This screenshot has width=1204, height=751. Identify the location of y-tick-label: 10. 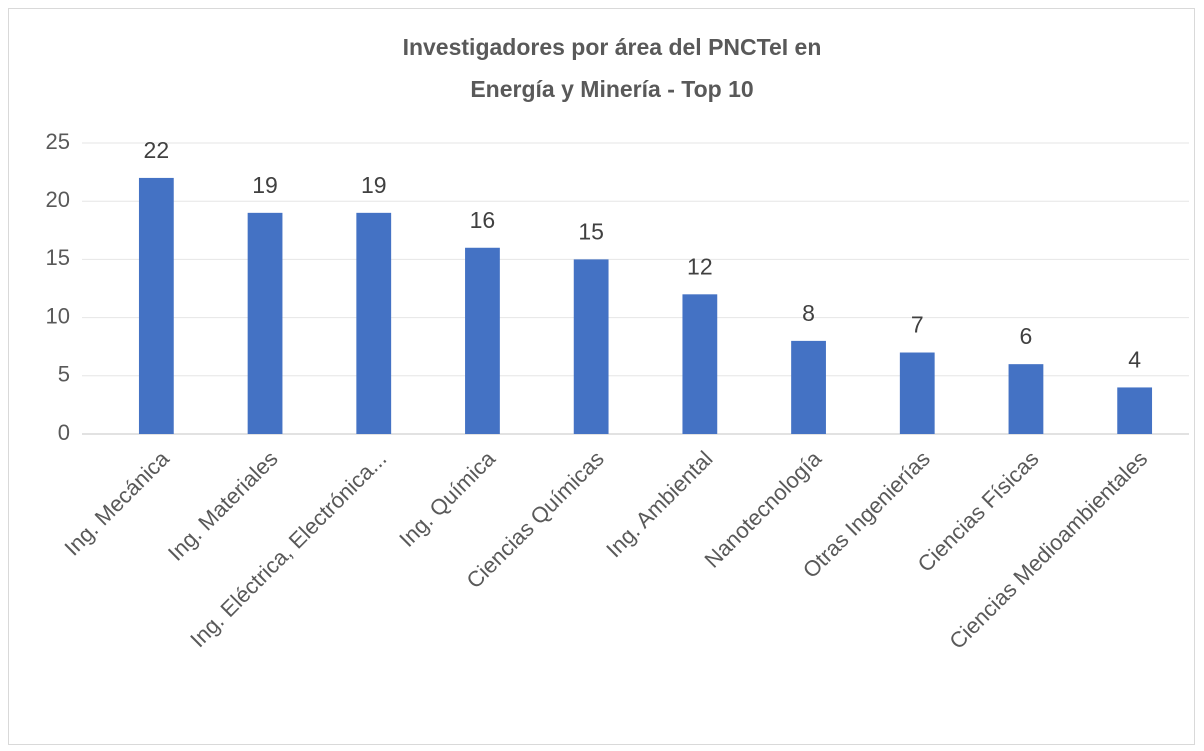
(58, 315).